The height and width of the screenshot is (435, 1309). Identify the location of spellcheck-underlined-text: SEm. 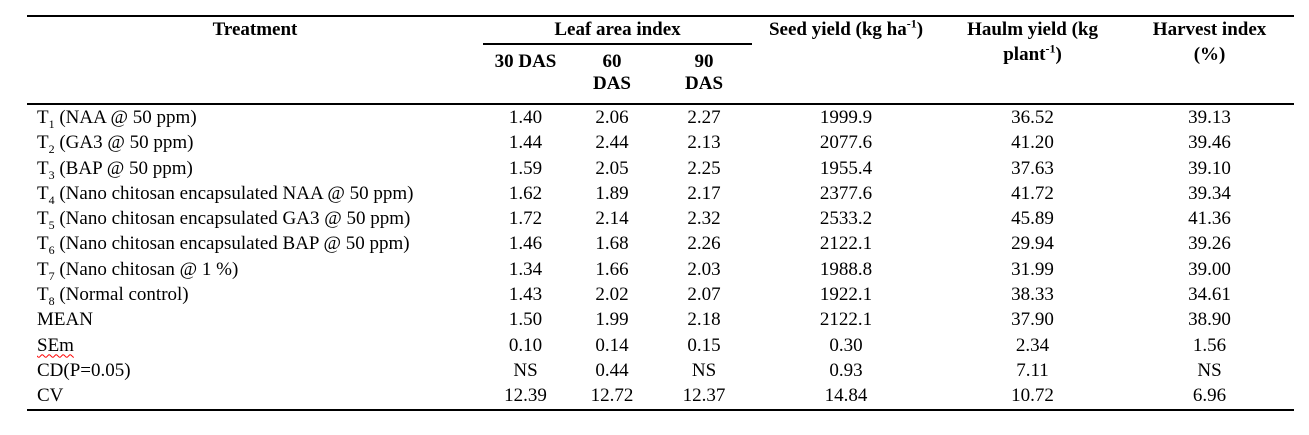
(55, 345).